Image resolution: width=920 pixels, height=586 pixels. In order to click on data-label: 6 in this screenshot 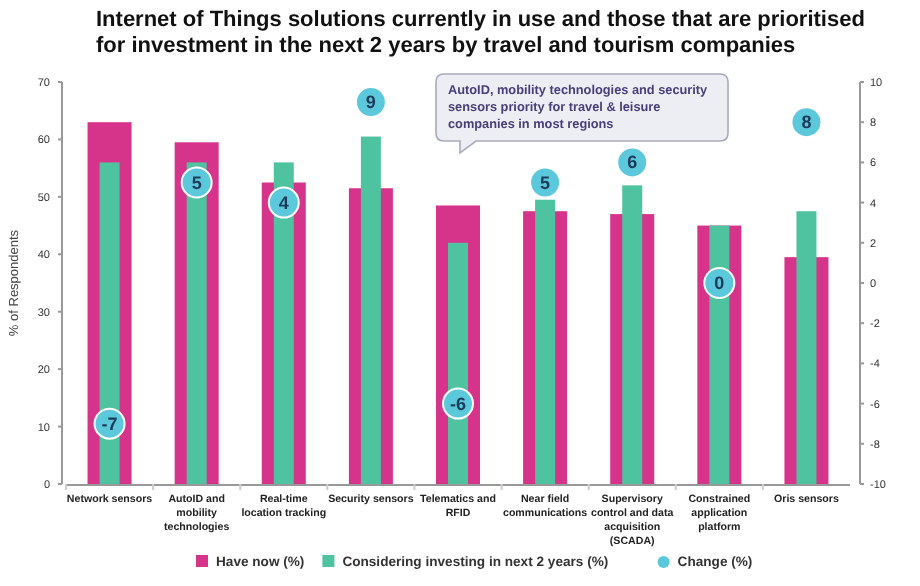, I will do `click(632, 162)`.